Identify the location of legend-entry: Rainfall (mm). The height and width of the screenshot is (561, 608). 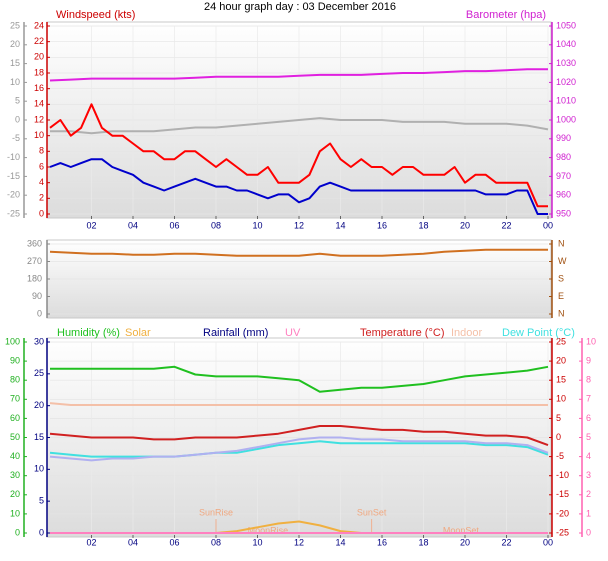
(235, 333).